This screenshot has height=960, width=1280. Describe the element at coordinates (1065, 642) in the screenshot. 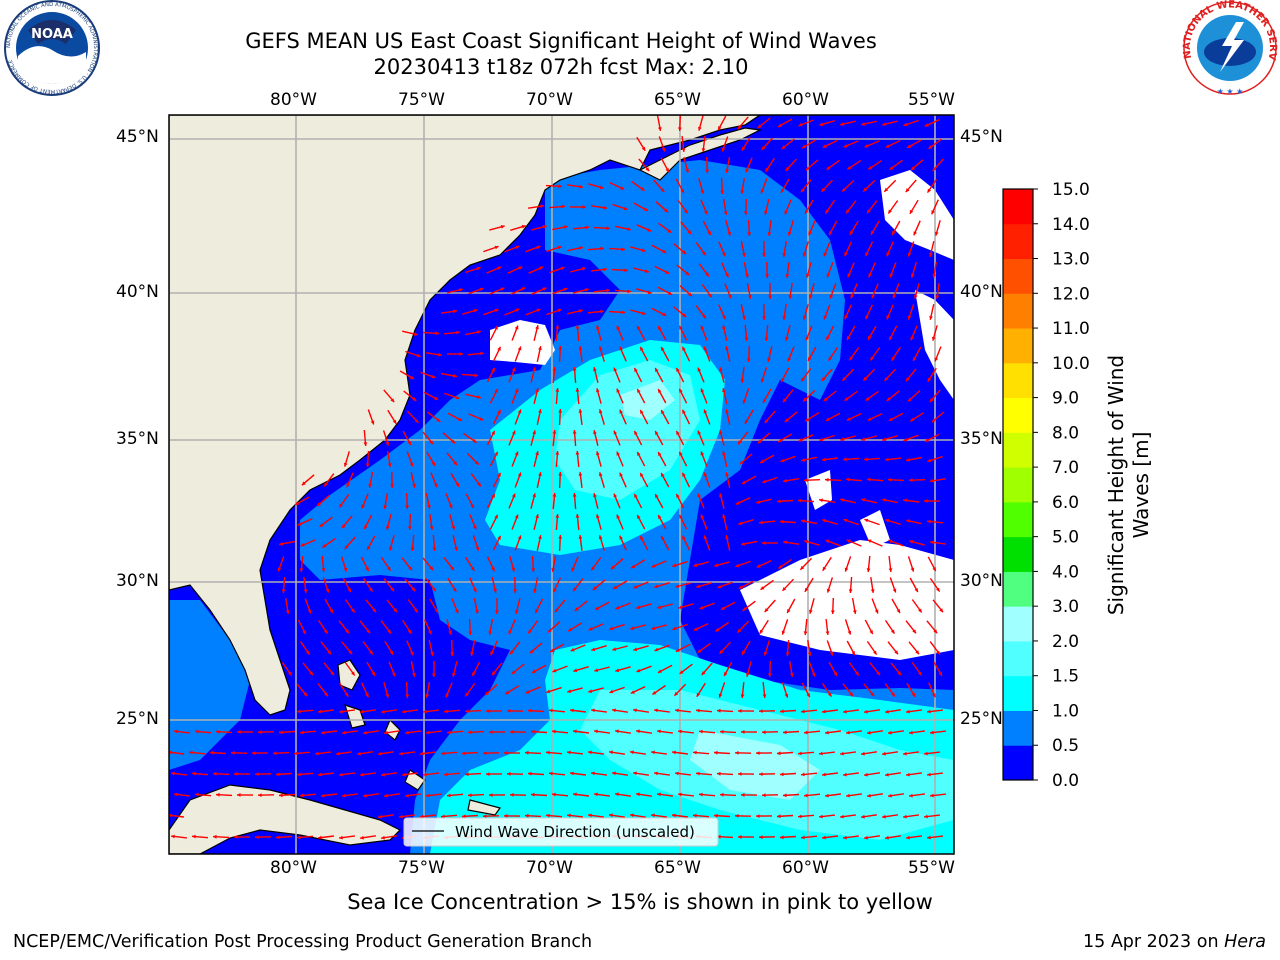

I see `colorbar-tick-label: 2.0` at that location.